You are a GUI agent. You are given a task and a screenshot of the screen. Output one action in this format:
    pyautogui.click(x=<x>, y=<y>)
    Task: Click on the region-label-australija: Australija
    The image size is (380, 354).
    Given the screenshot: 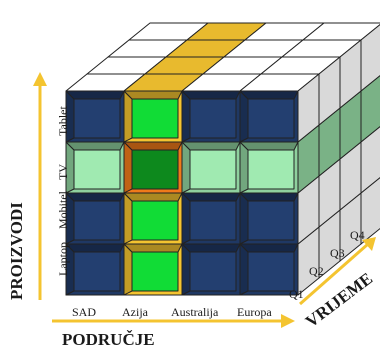 What is the action you would take?
    pyautogui.click(x=195, y=312)
    